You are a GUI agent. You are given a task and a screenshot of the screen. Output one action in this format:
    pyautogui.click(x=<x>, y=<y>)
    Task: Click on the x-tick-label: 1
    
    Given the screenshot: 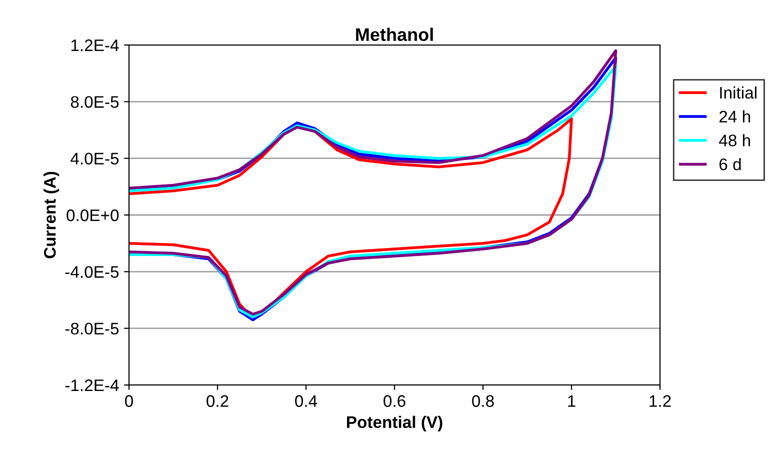 What is the action you would take?
    pyautogui.click(x=572, y=401)
    